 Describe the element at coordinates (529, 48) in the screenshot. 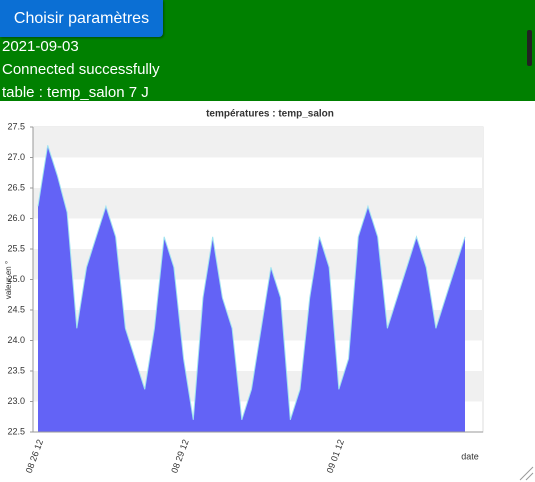

I see `scrollbar` at that location.